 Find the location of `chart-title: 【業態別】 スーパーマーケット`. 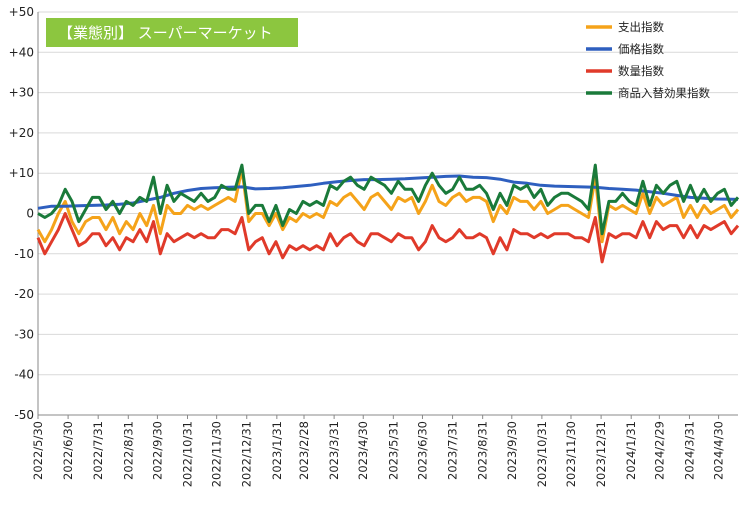

chart-title: 【業態別】 スーパーマーケット is located at coordinates (165, 33).